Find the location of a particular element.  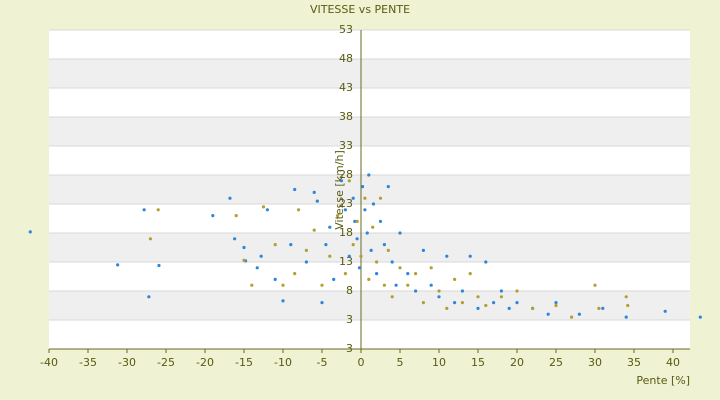

x-tick-label: 5 is located at coordinates (400, 362).